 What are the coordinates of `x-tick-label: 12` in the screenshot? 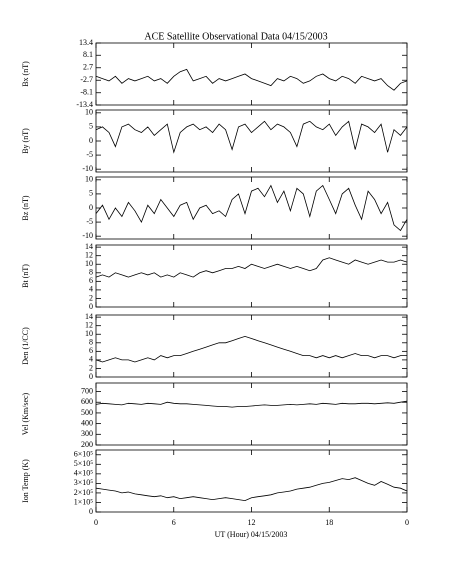 It's located at (252, 522).